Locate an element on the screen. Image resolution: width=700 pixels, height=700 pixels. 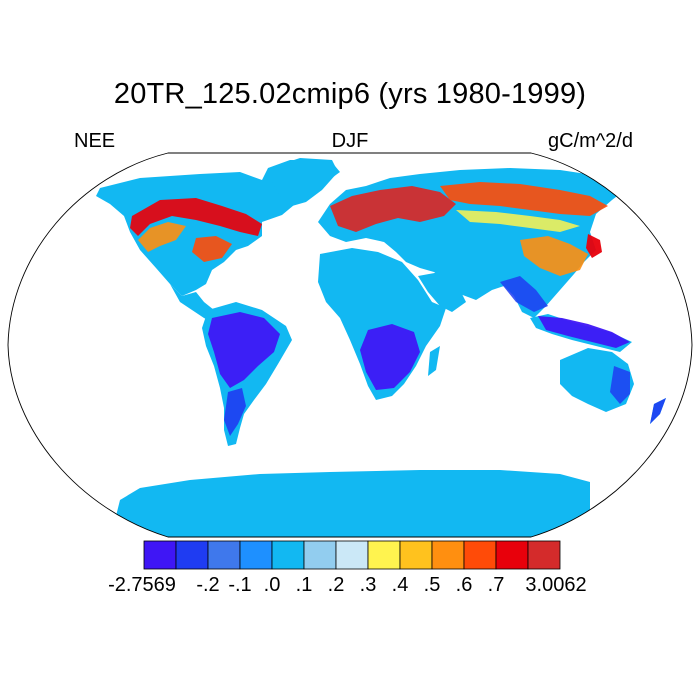
land-arabia is located at coordinates (442, 292).